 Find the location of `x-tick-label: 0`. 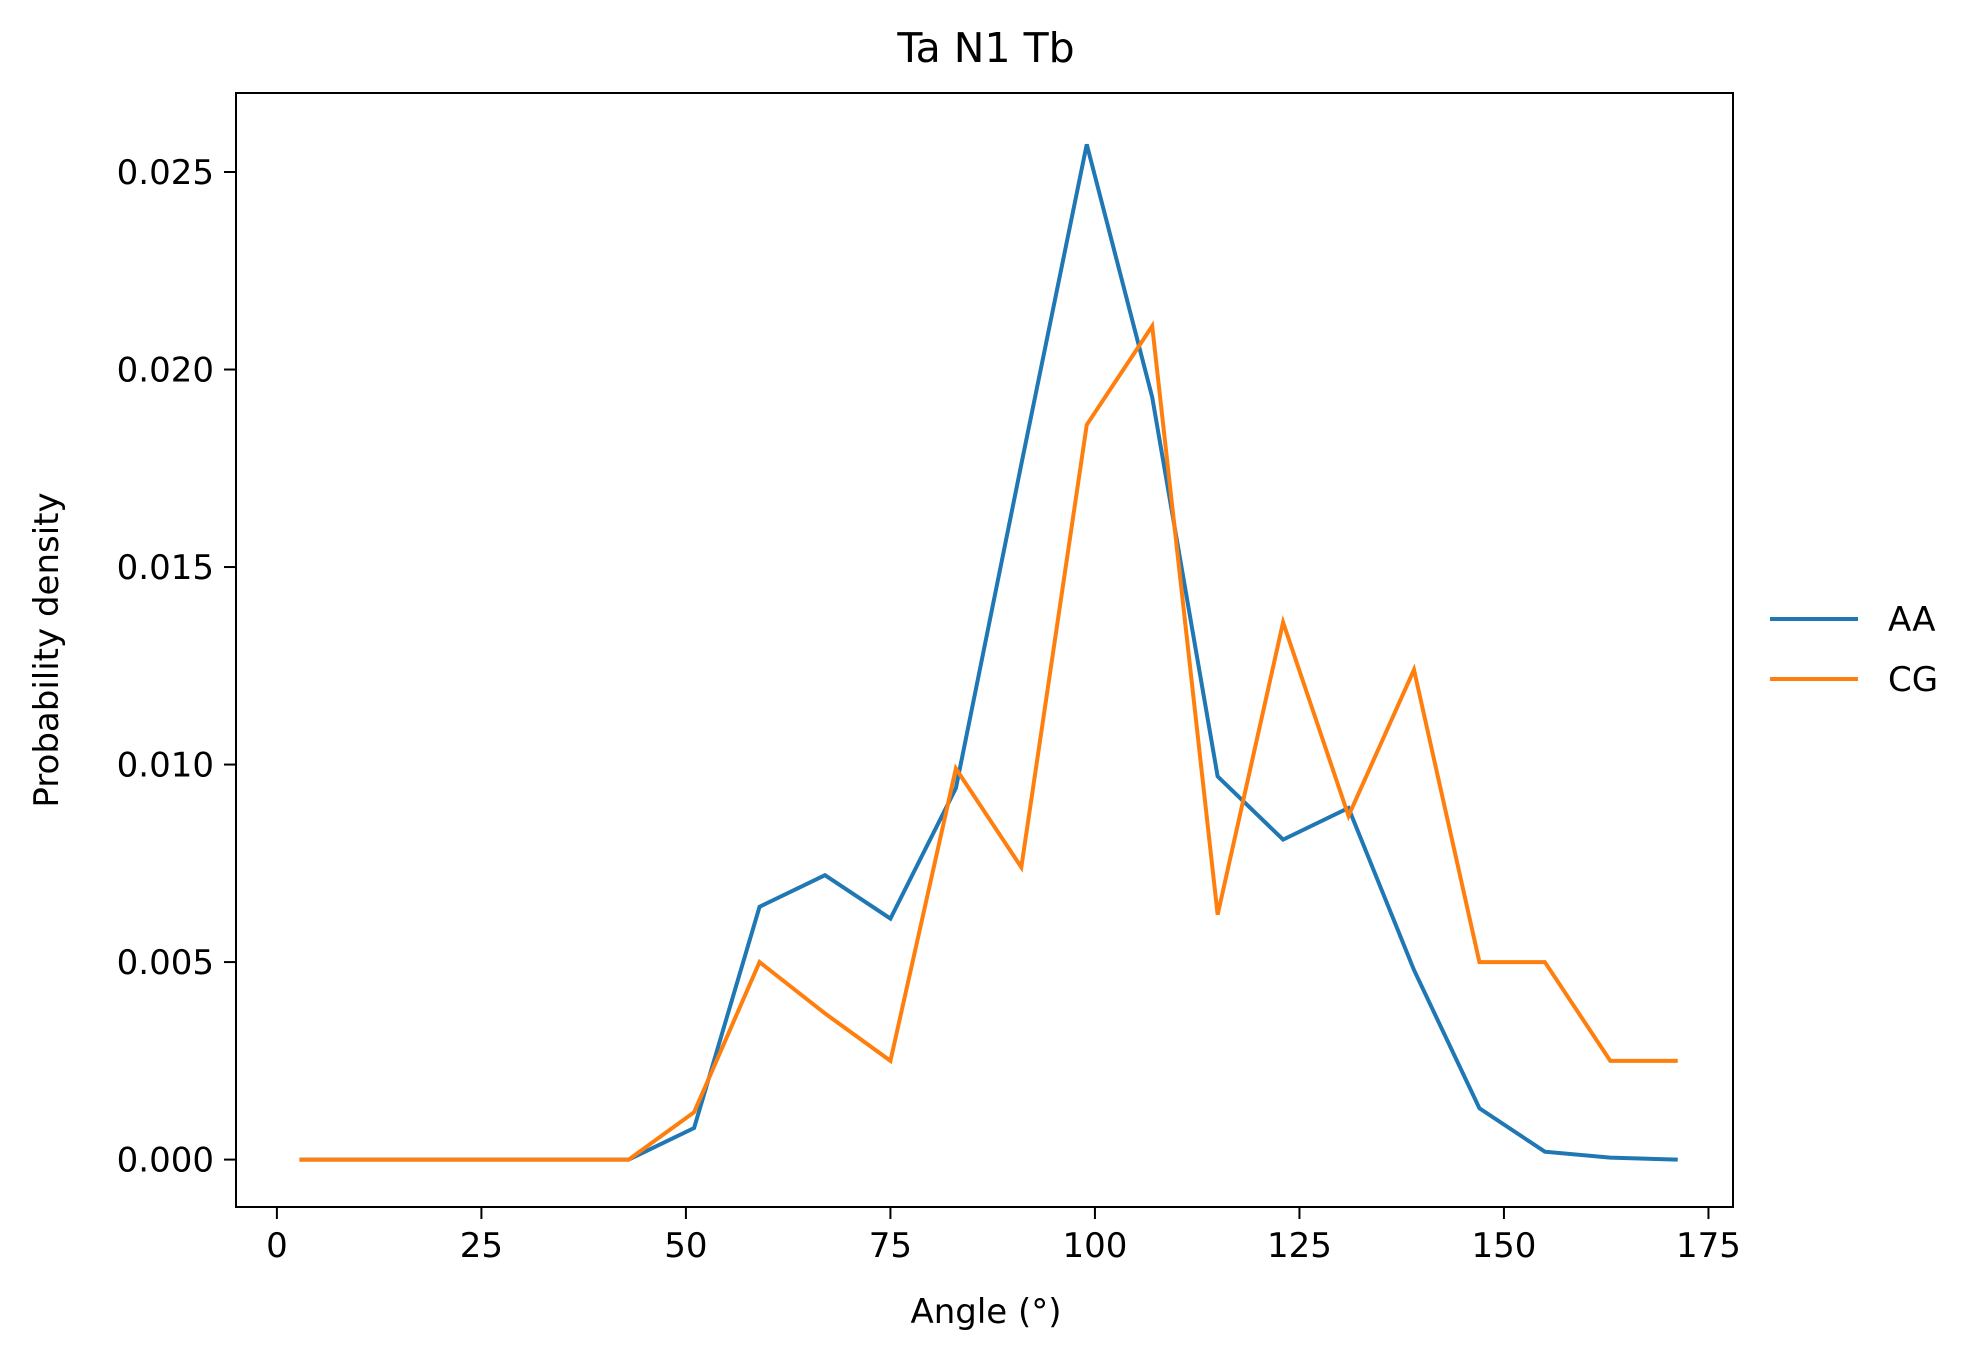

x-tick-label: 0 is located at coordinates (277, 1246).